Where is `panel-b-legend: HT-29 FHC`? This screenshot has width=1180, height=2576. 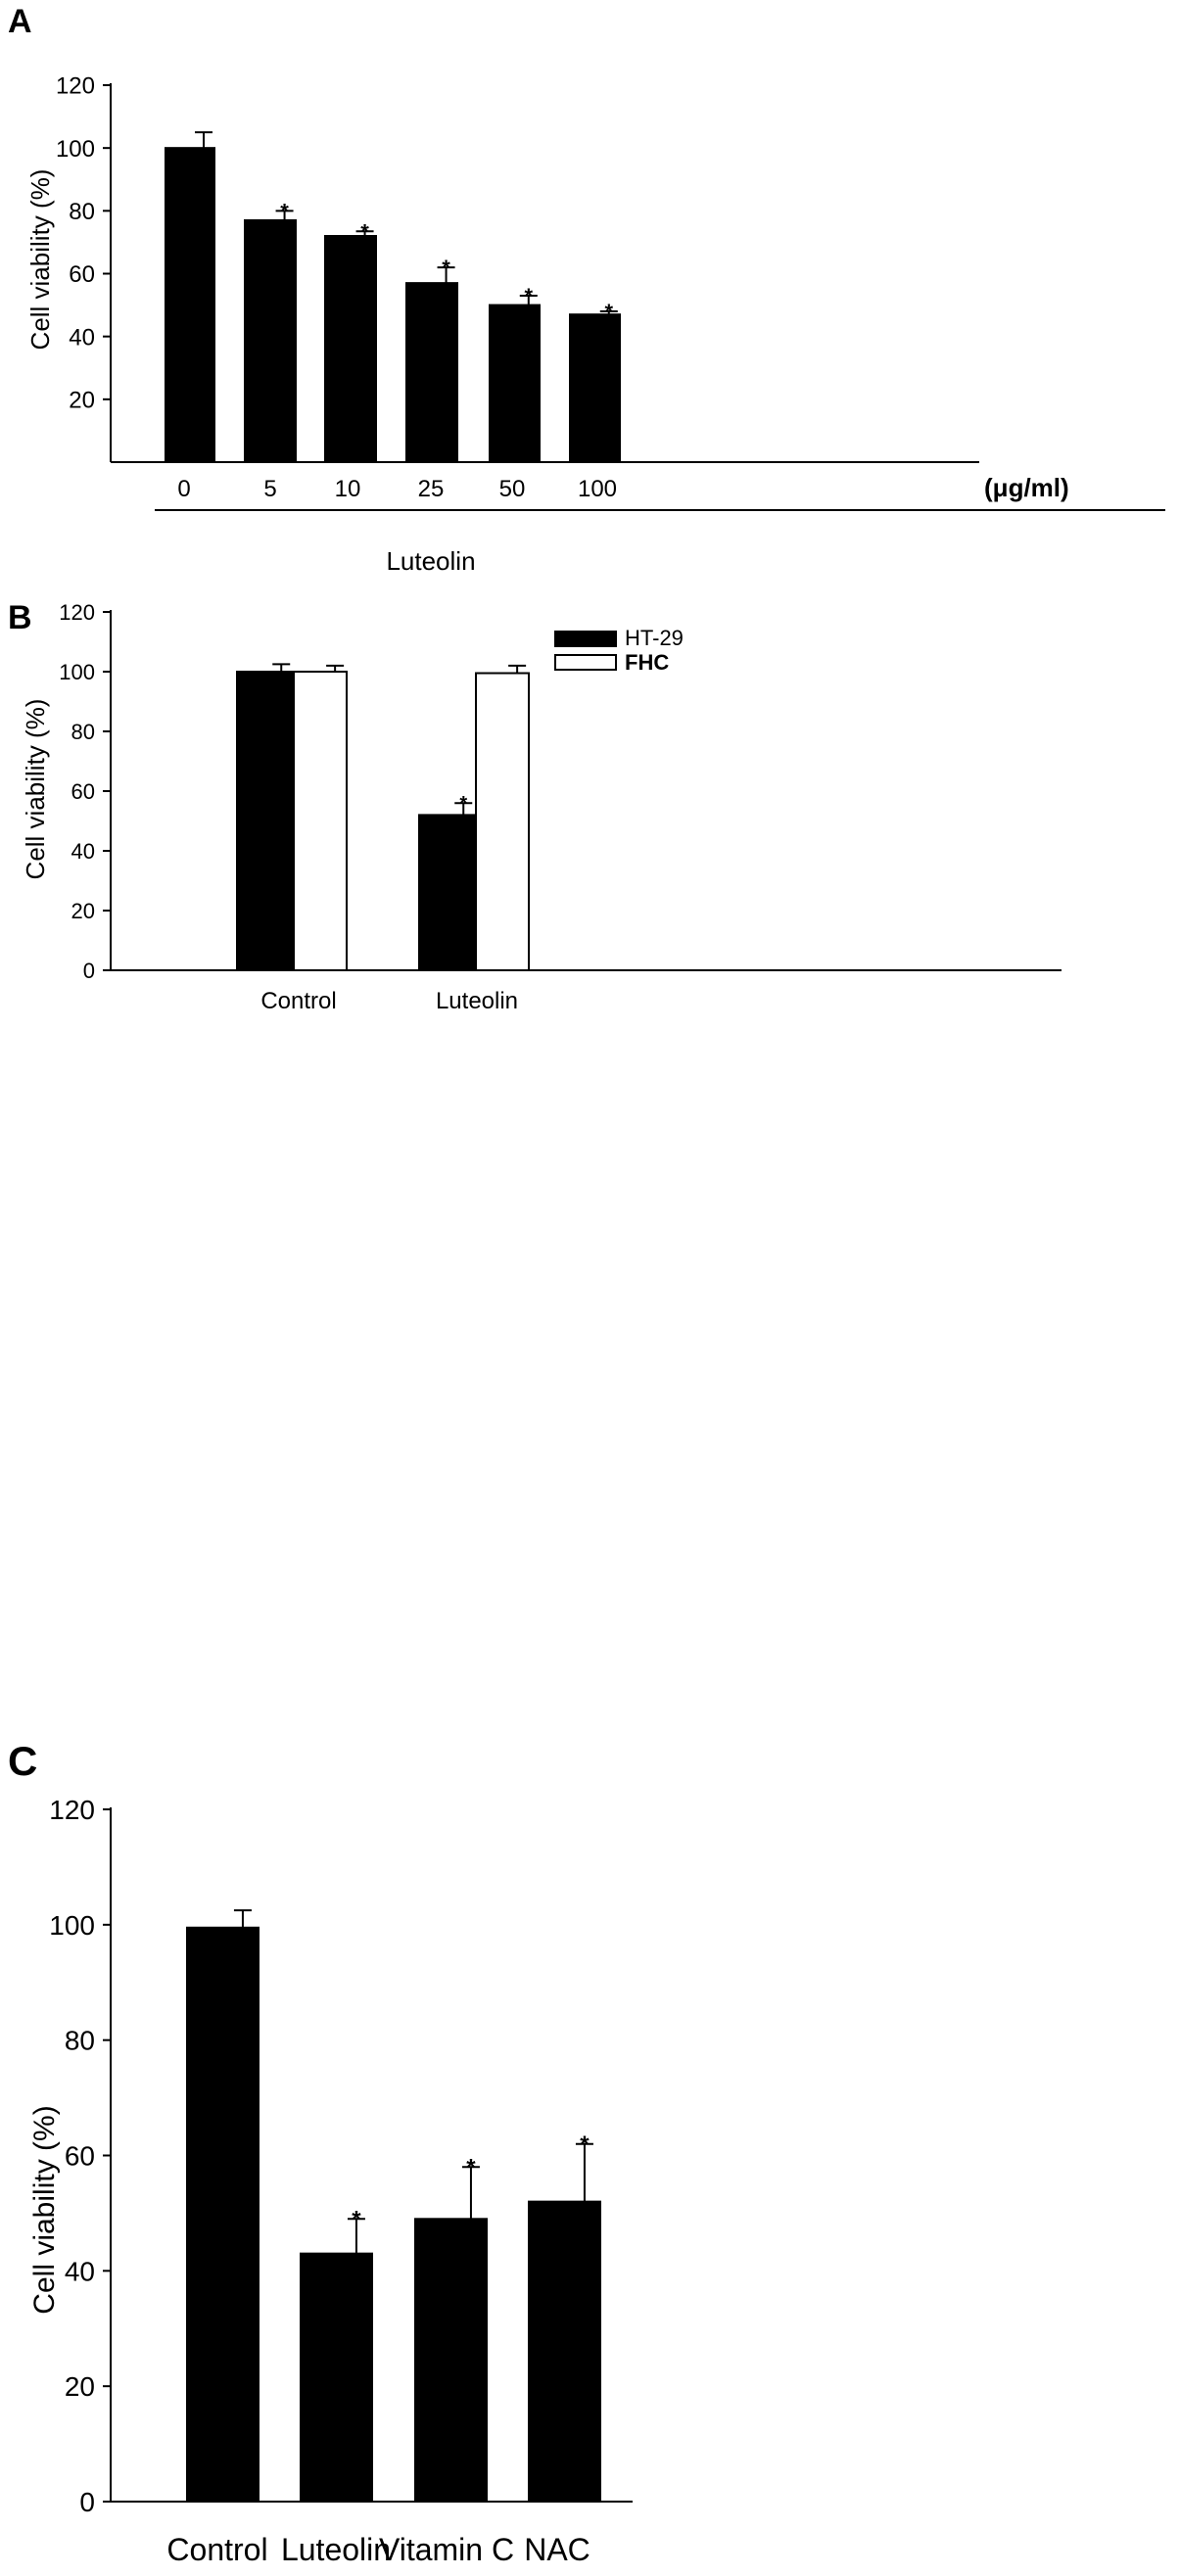
panel-b-legend: HT-29 FHC is located at coordinates (619, 650).